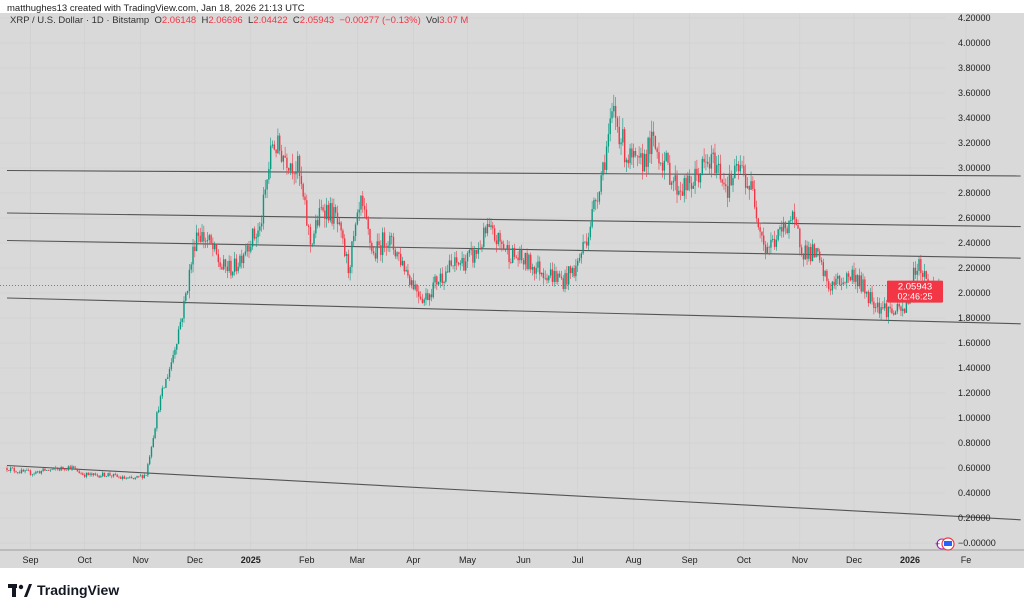 This screenshot has height=608, width=1024. Describe the element at coordinates (634, 560) in the screenshot. I see `time-tick-label: Aug` at that location.